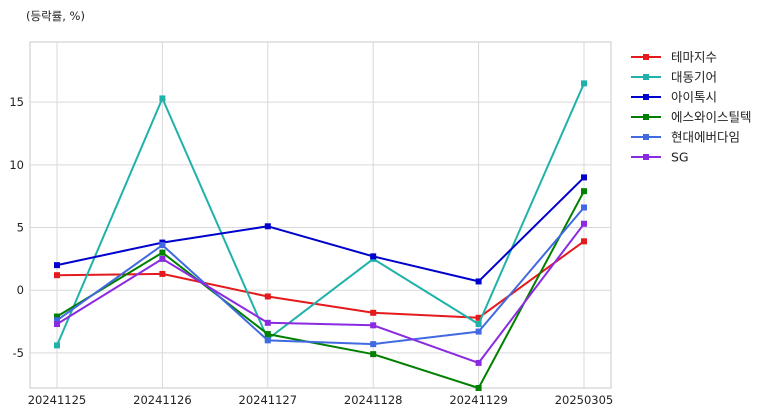 The height and width of the screenshot is (416, 782). Describe the element at coordinates (660, 157) in the screenshot. I see `legend-item: SG` at that location.